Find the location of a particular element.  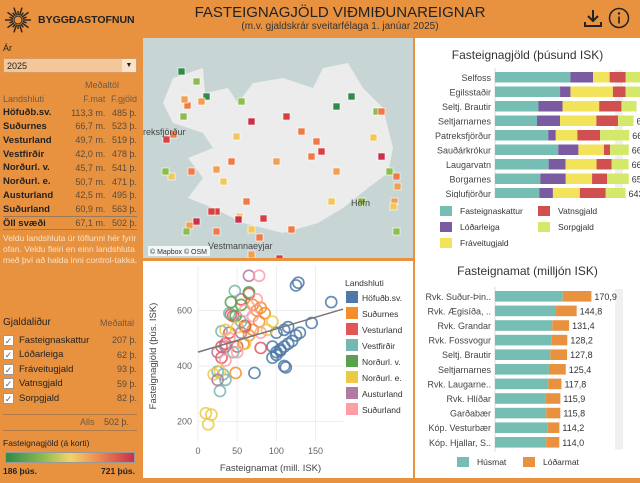

logo: BYGGÐASTOFNUN is located at coordinates (79, 20).